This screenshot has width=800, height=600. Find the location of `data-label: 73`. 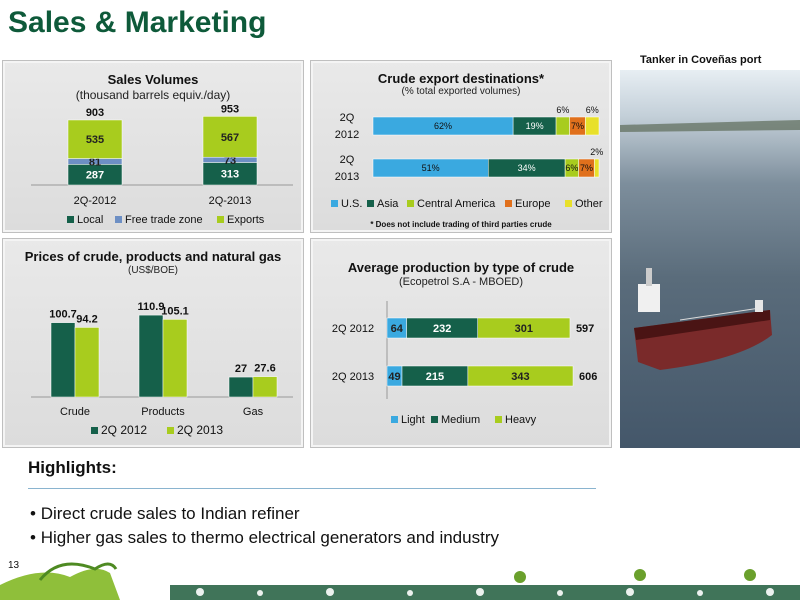

data-label: 73 is located at coordinates (230, 161).